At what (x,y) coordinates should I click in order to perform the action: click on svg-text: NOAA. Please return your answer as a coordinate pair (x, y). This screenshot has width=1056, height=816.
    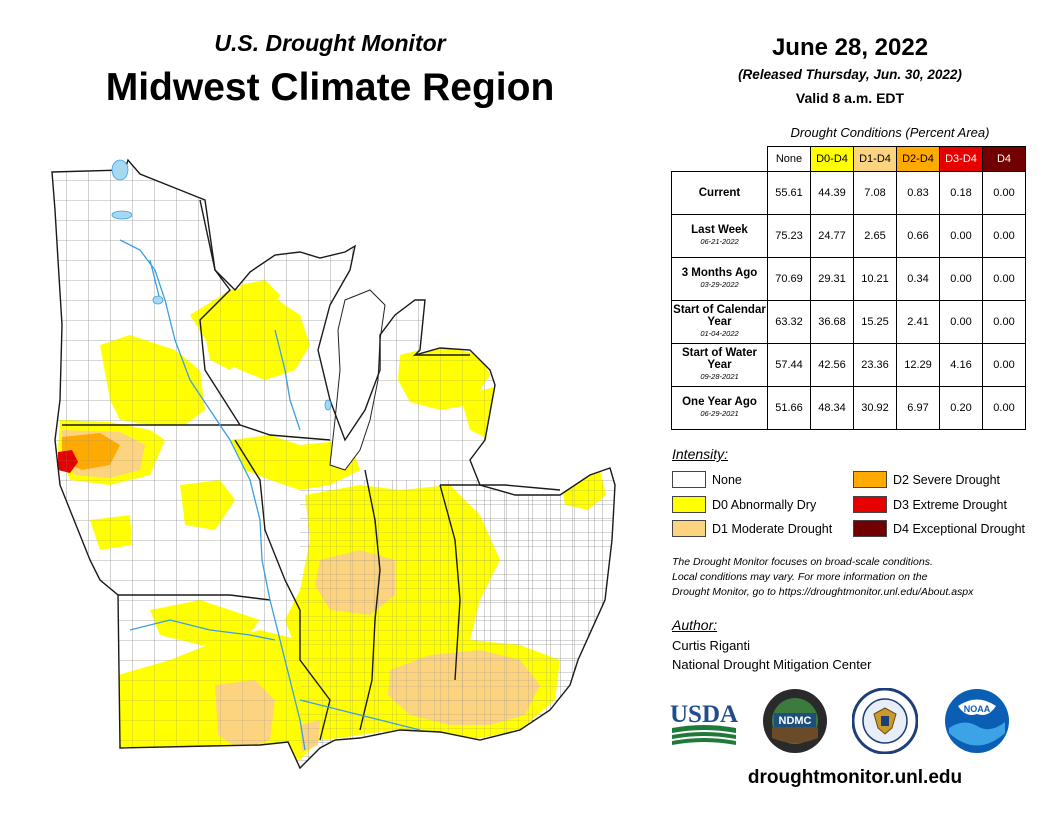
    Looking at the image, I should click on (977, 709).